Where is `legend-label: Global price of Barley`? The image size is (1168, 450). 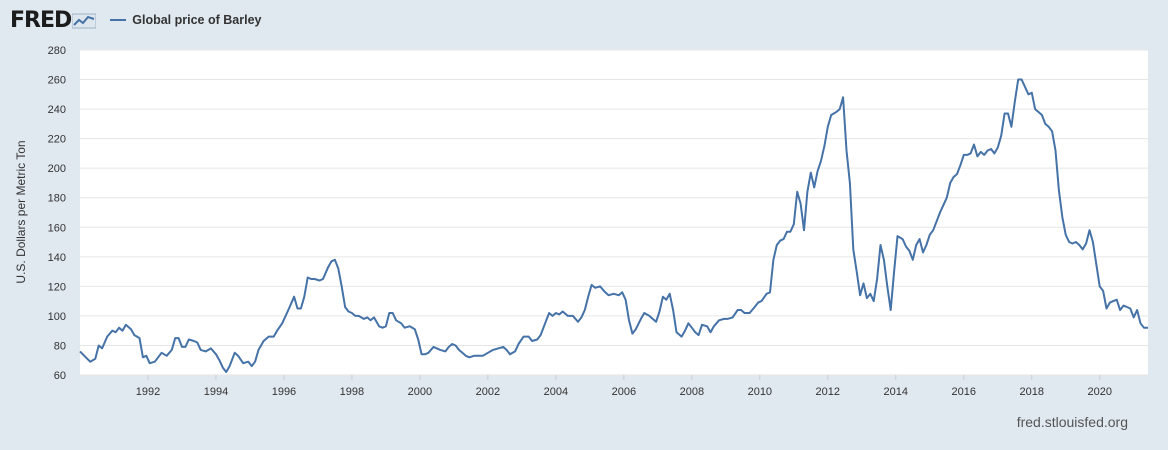 legend-label: Global price of Barley is located at coordinates (197, 20).